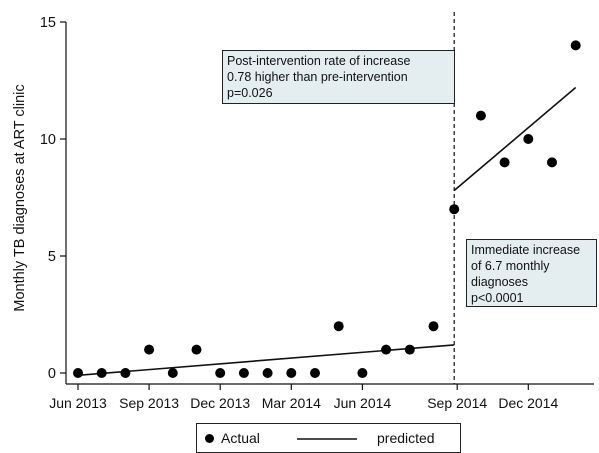 The image size is (599, 453). What do you see at coordinates (48, 140) in the screenshot?
I see `y-tick-label: 10` at bounding box center [48, 140].